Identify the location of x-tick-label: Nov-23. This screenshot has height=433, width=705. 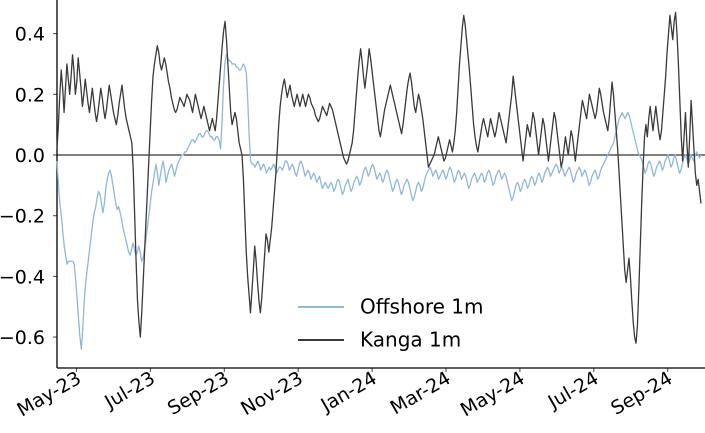
(272, 393).